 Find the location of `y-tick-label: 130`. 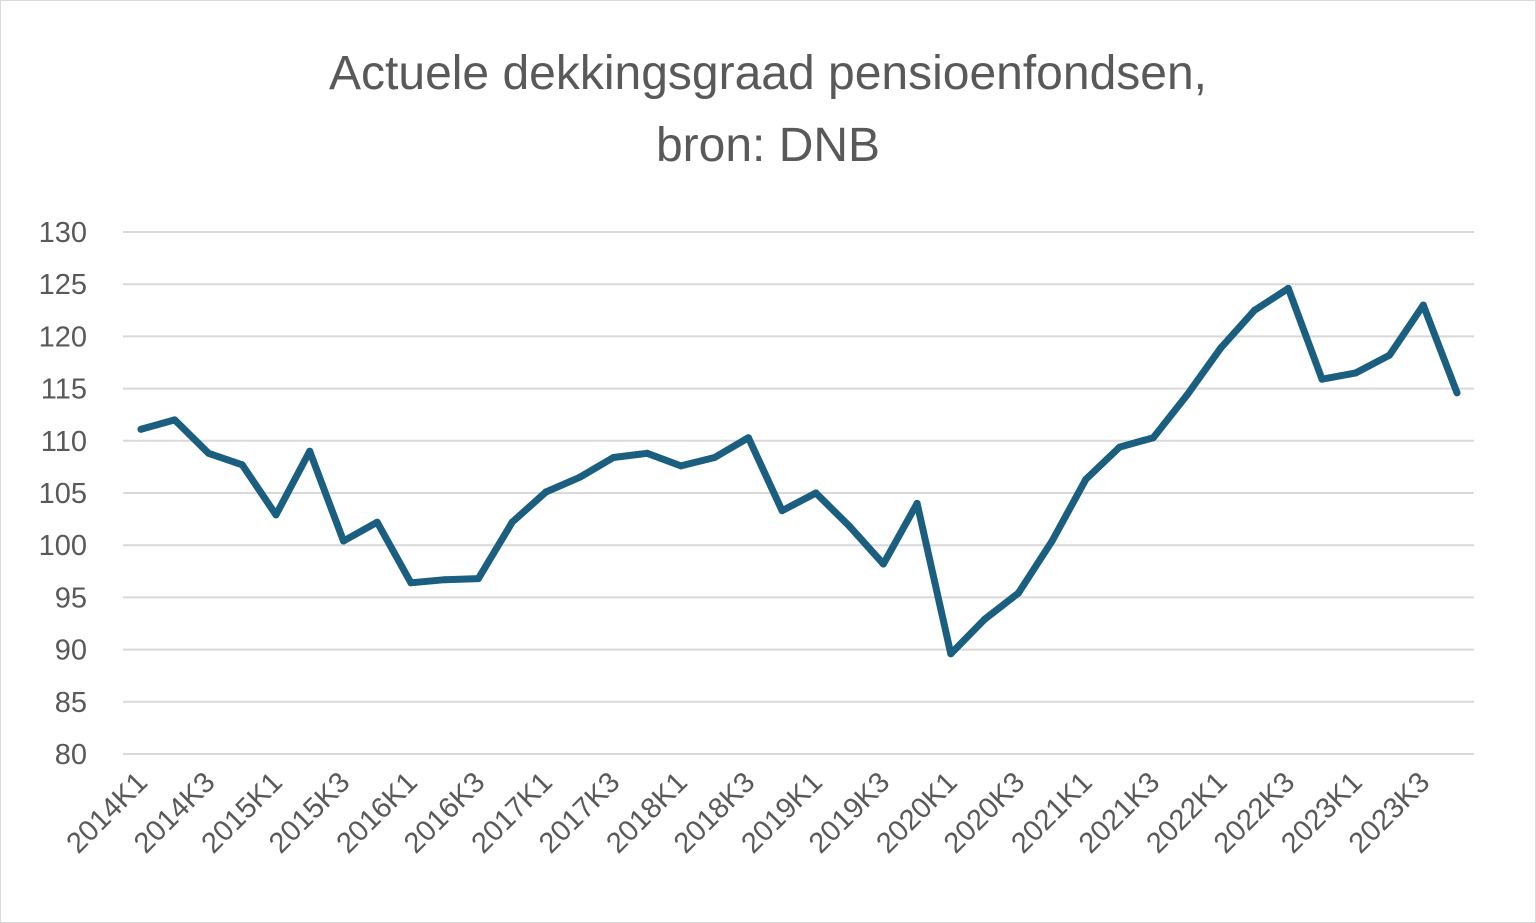

y-tick-label: 130 is located at coordinates (63, 233).